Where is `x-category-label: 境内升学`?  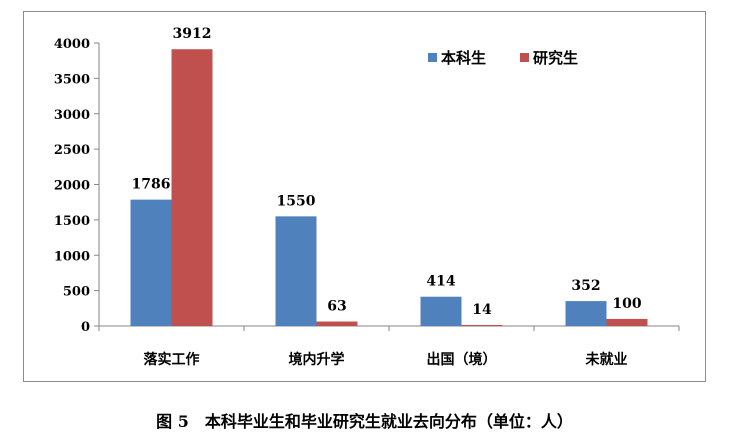 x-category-label: 境内升学 is located at coordinates (317, 359).